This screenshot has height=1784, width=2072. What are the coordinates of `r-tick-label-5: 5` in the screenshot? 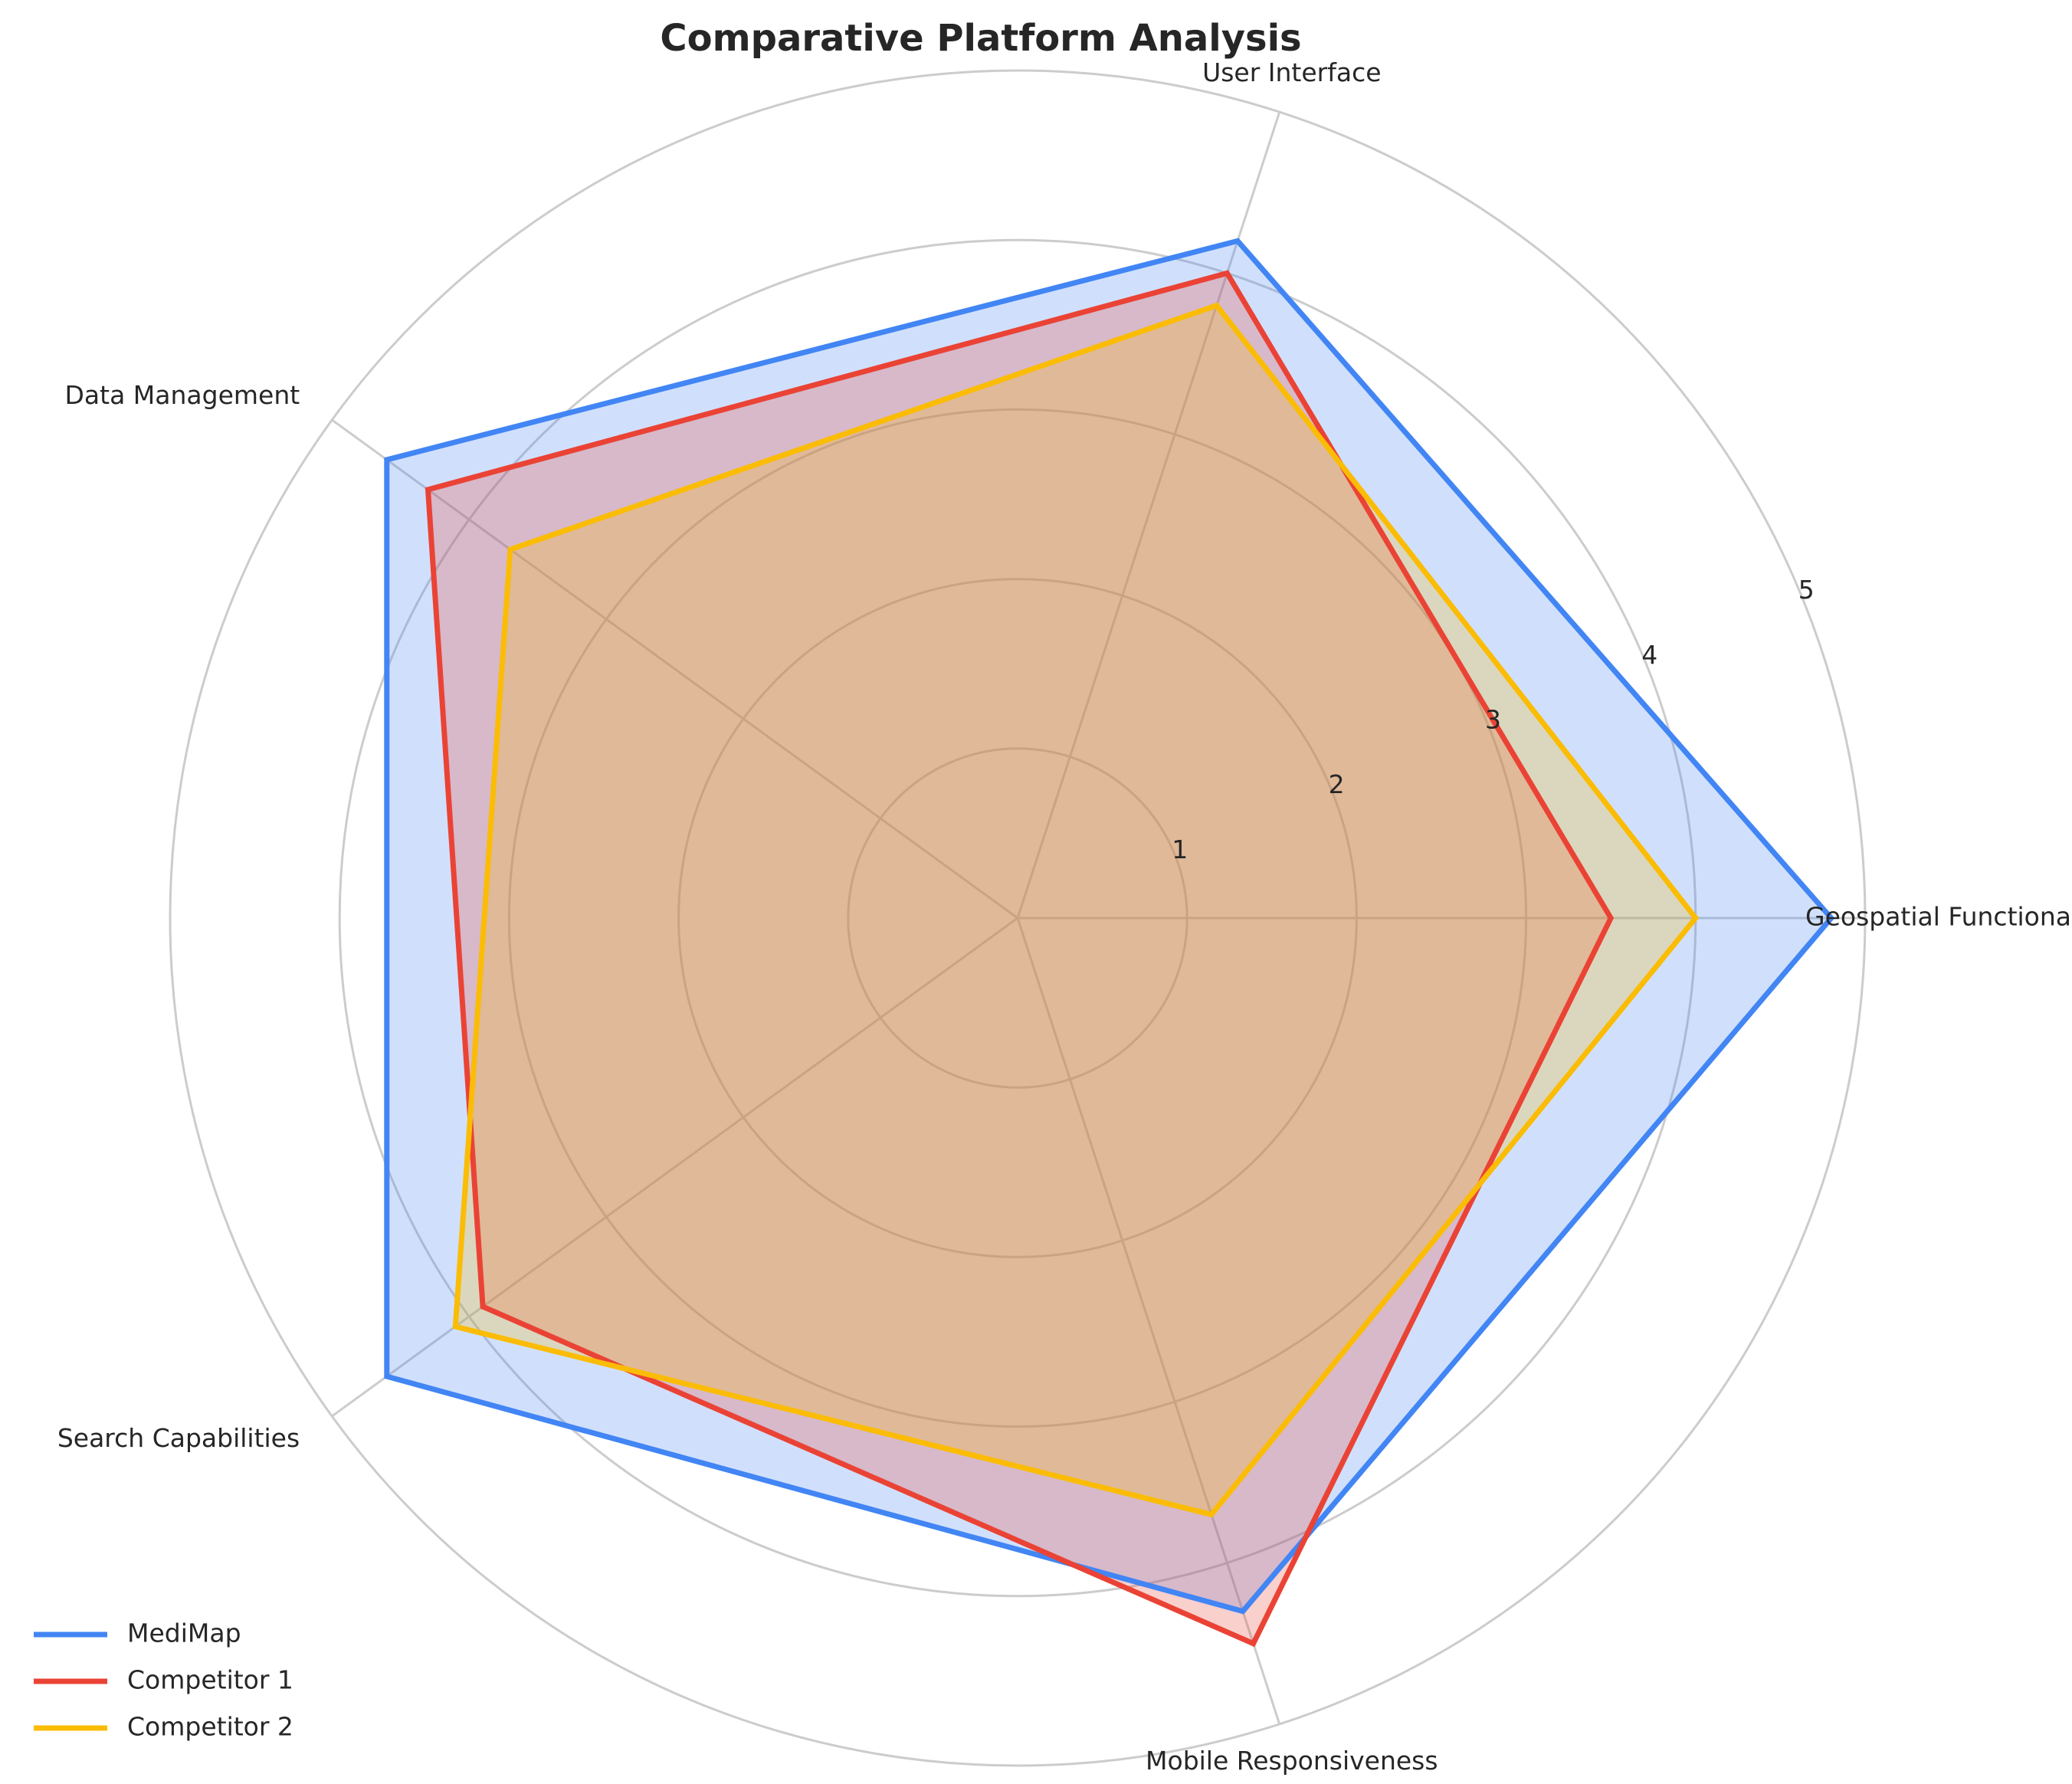 It's located at (1807, 590).